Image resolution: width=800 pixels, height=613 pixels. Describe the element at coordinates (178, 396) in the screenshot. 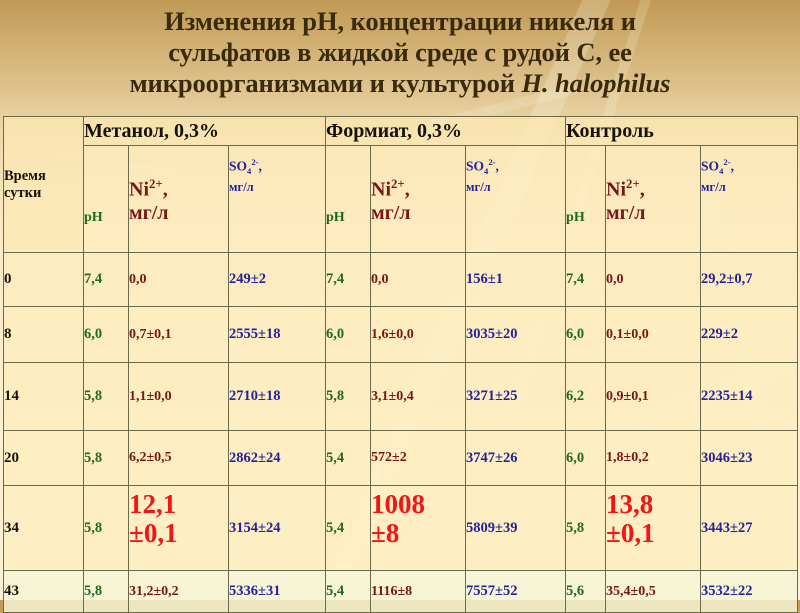

I see `cell-nickel-methanol: 1,1±0,0` at that location.